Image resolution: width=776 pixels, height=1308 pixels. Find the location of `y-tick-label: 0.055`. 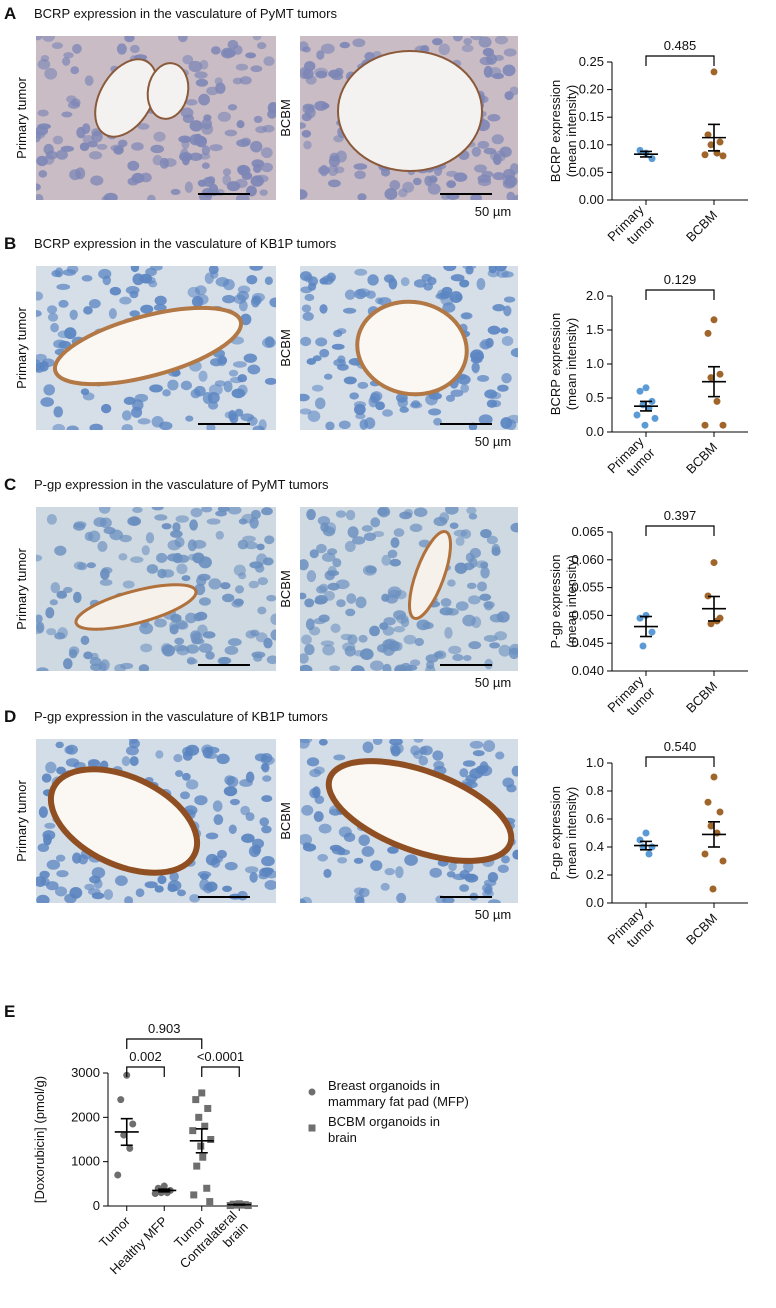

y-tick-label: 0.055 is located at coordinates (587, 587).